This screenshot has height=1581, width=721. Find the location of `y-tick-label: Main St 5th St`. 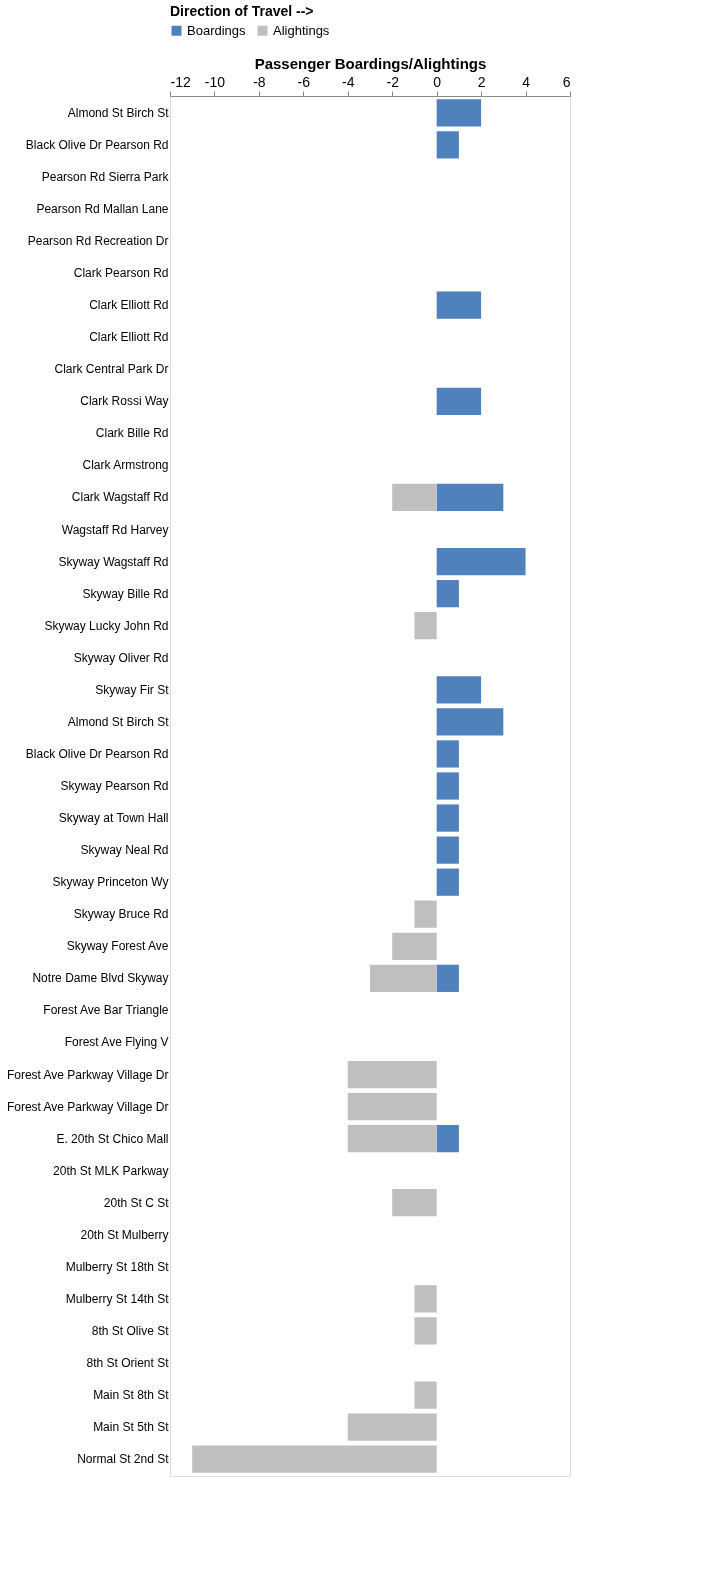

y-tick-label: Main St 5th St is located at coordinates (131, 1427).